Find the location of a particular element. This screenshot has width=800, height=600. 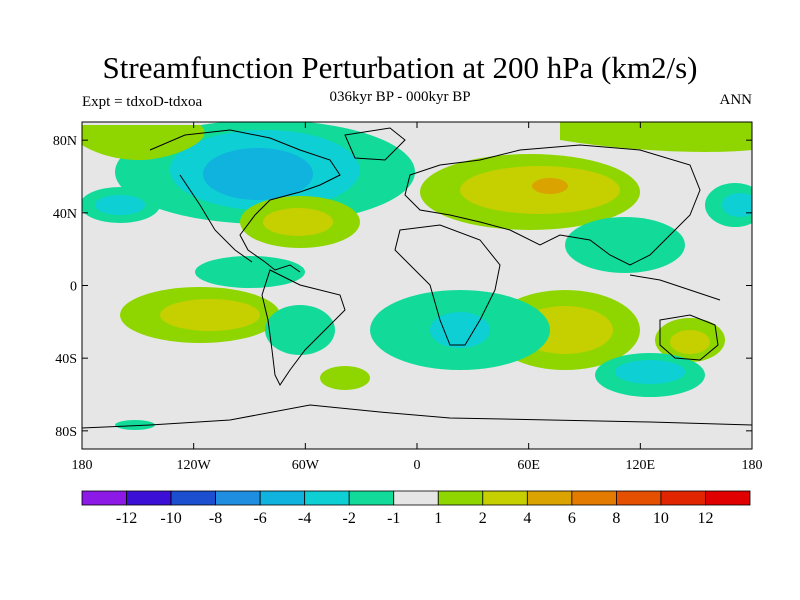

coast-maritime-continent is located at coordinates (675, 287).